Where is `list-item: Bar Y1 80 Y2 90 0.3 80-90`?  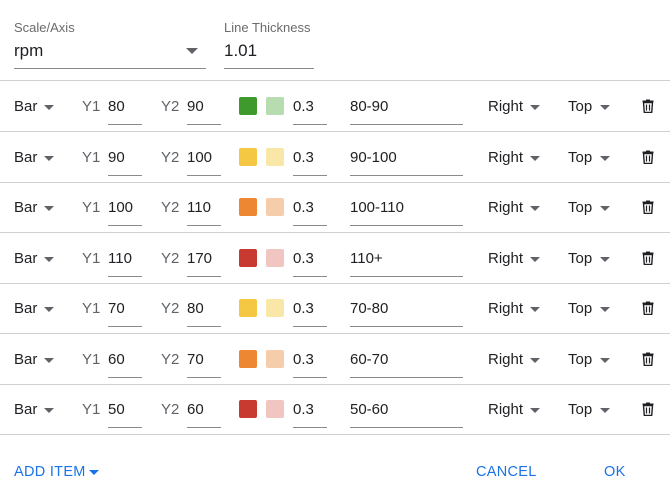 list-item: Bar Y1 80 Y2 90 0.3 80-90 is located at coordinates (335, 106).